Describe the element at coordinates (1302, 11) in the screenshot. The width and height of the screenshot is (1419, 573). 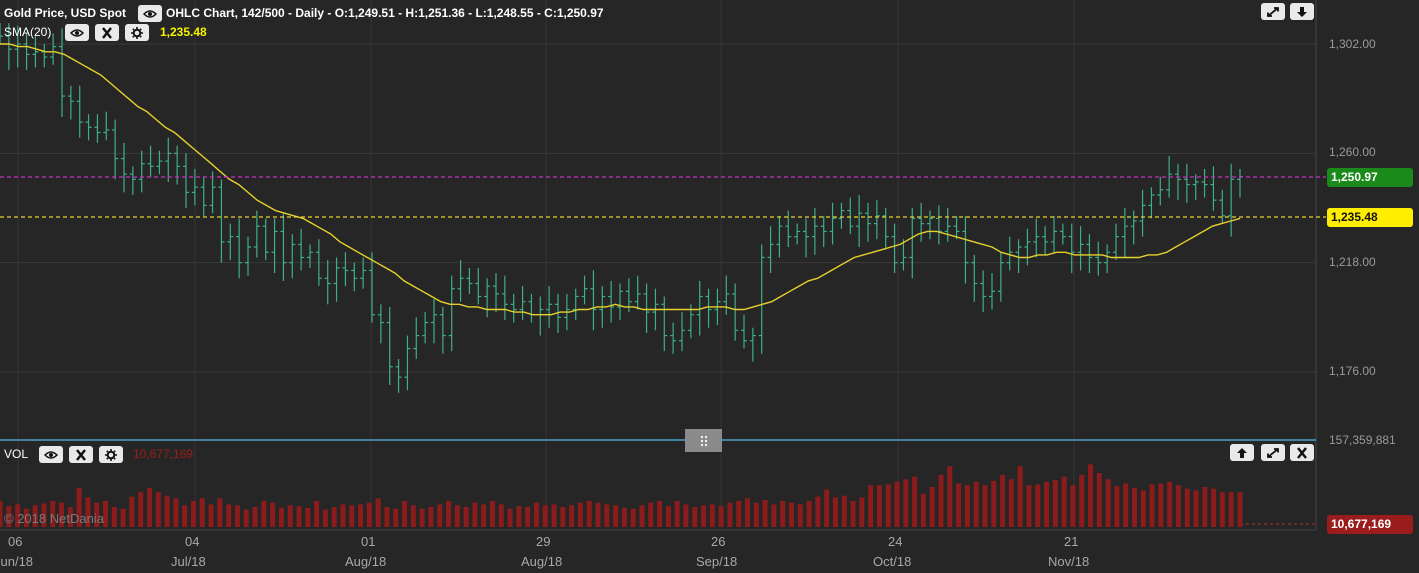
I see `download-button` at that location.